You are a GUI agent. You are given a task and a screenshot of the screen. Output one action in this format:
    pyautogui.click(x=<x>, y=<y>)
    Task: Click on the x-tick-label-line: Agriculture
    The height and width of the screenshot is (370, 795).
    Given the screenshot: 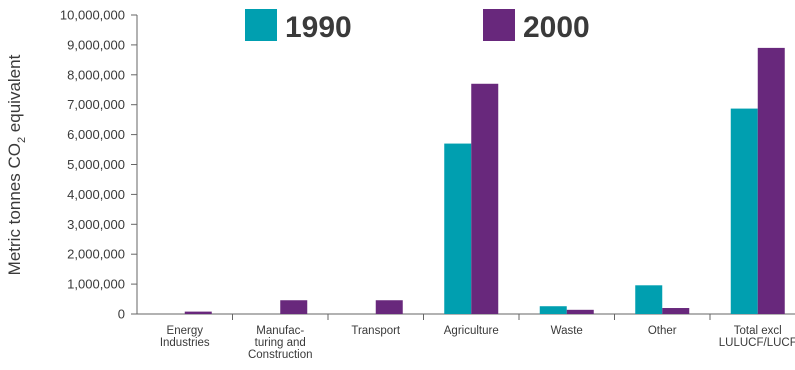 What is the action you would take?
    pyautogui.click(x=471, y=331)
    